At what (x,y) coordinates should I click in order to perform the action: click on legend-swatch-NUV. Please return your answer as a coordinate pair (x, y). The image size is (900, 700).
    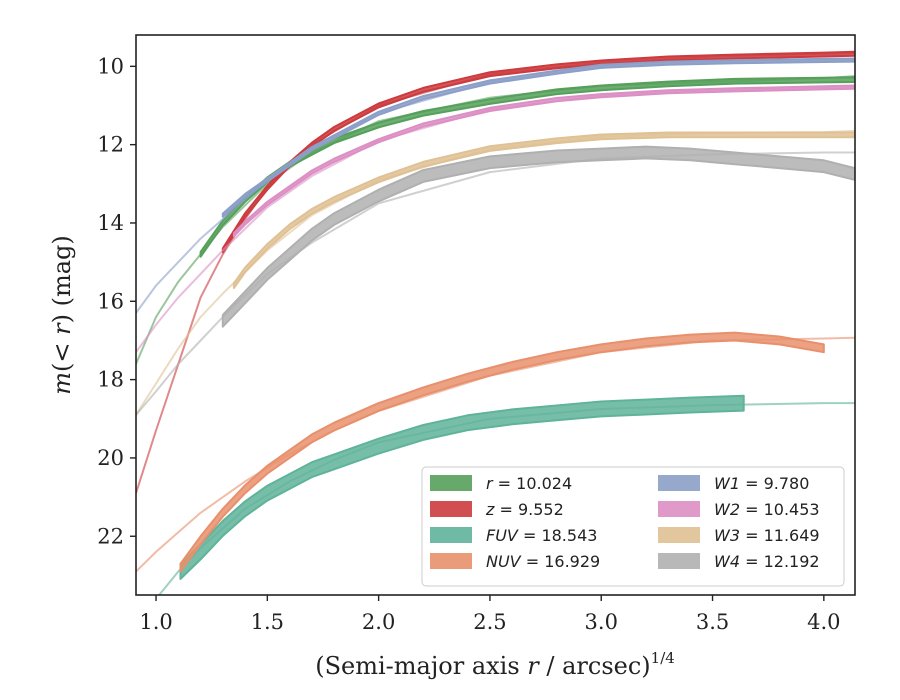
    Looking at the image, I should click on (451, 561).